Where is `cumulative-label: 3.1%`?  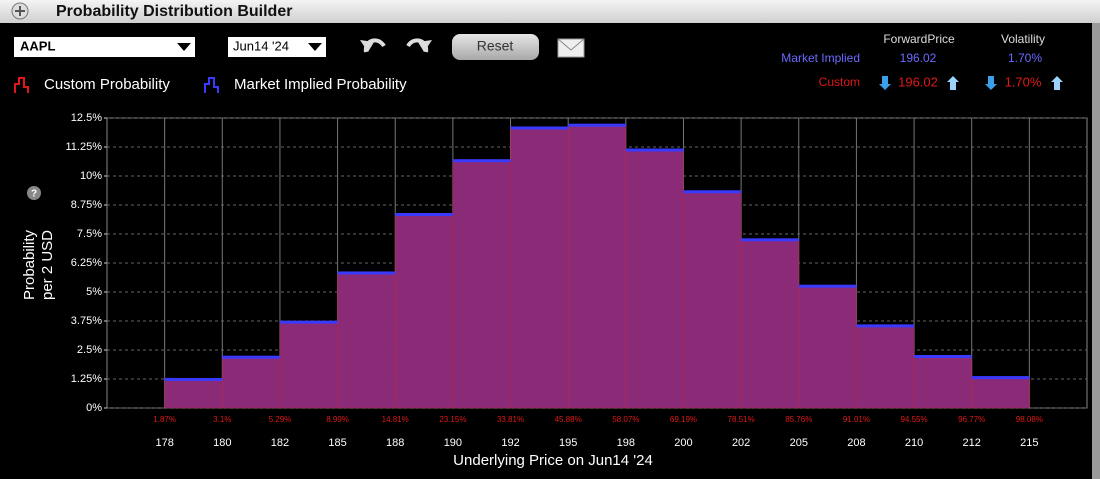
cumulative-label: 3.1% is located at coordinates (222, 419).